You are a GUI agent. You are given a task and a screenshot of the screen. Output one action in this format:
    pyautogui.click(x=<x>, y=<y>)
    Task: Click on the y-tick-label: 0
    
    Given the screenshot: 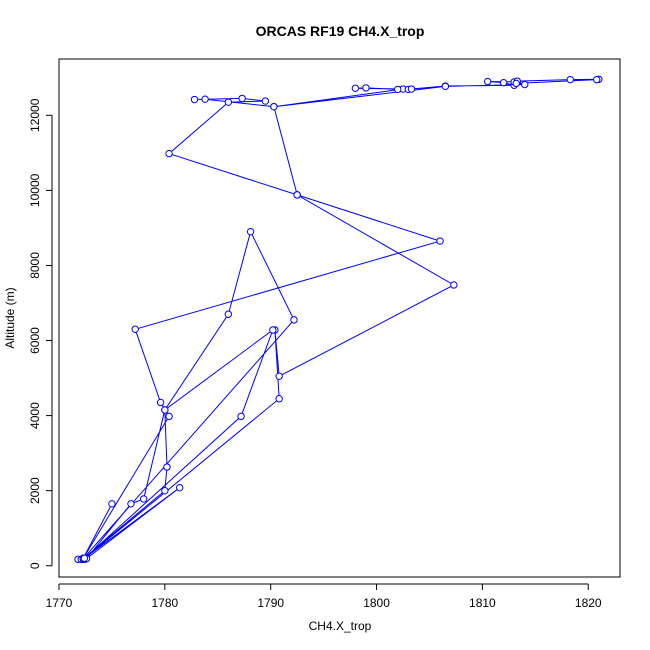 What is the action you would take?
    pyautogui.click(x=35, y=565)
    